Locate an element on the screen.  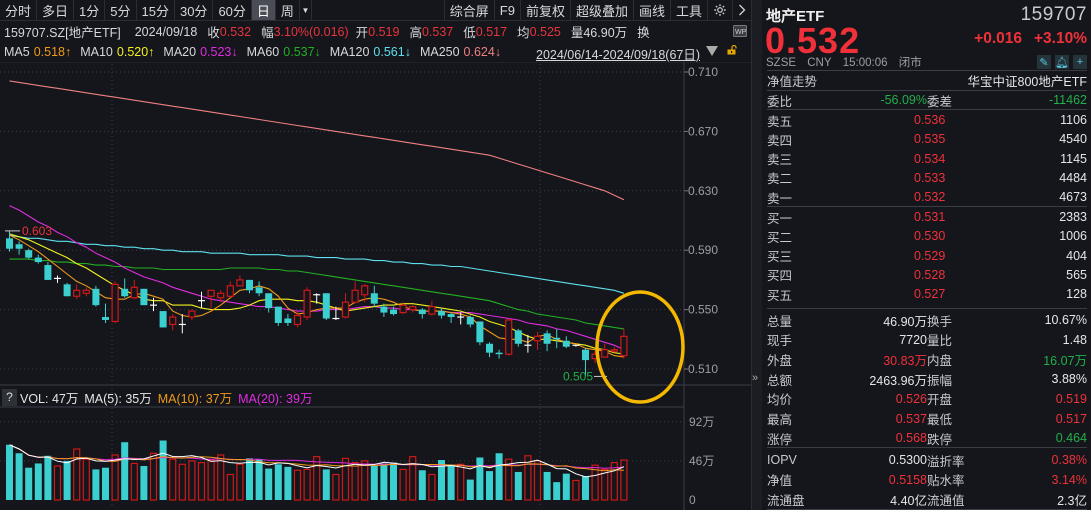
change-percent: +3.10% is located at coordinates (1060, 38).